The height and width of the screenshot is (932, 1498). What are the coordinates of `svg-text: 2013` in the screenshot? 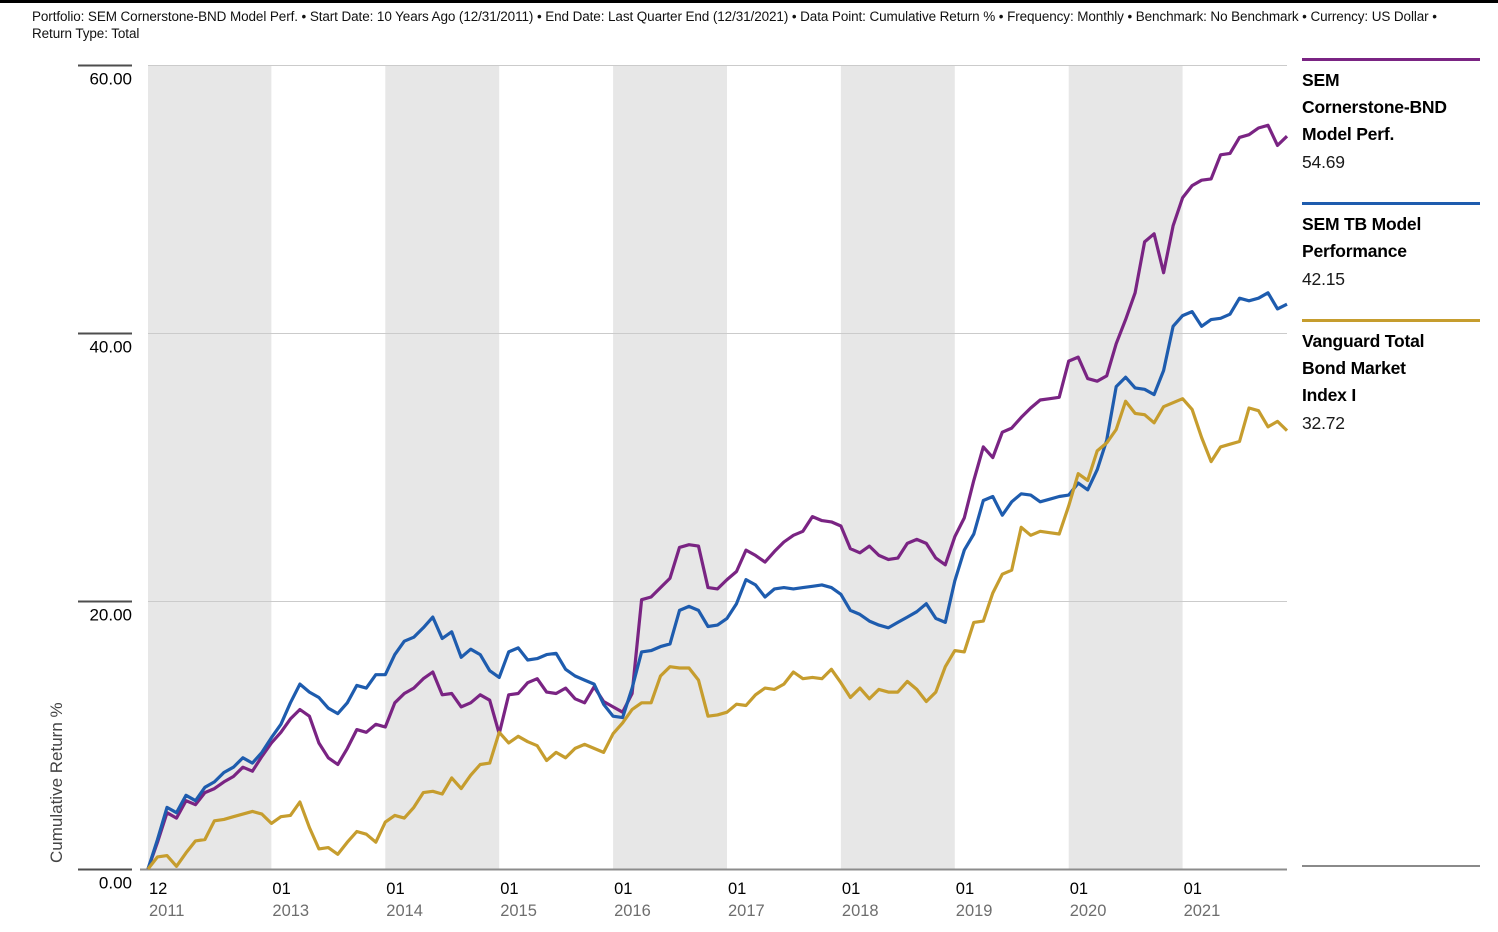 It's located at (290, 911).